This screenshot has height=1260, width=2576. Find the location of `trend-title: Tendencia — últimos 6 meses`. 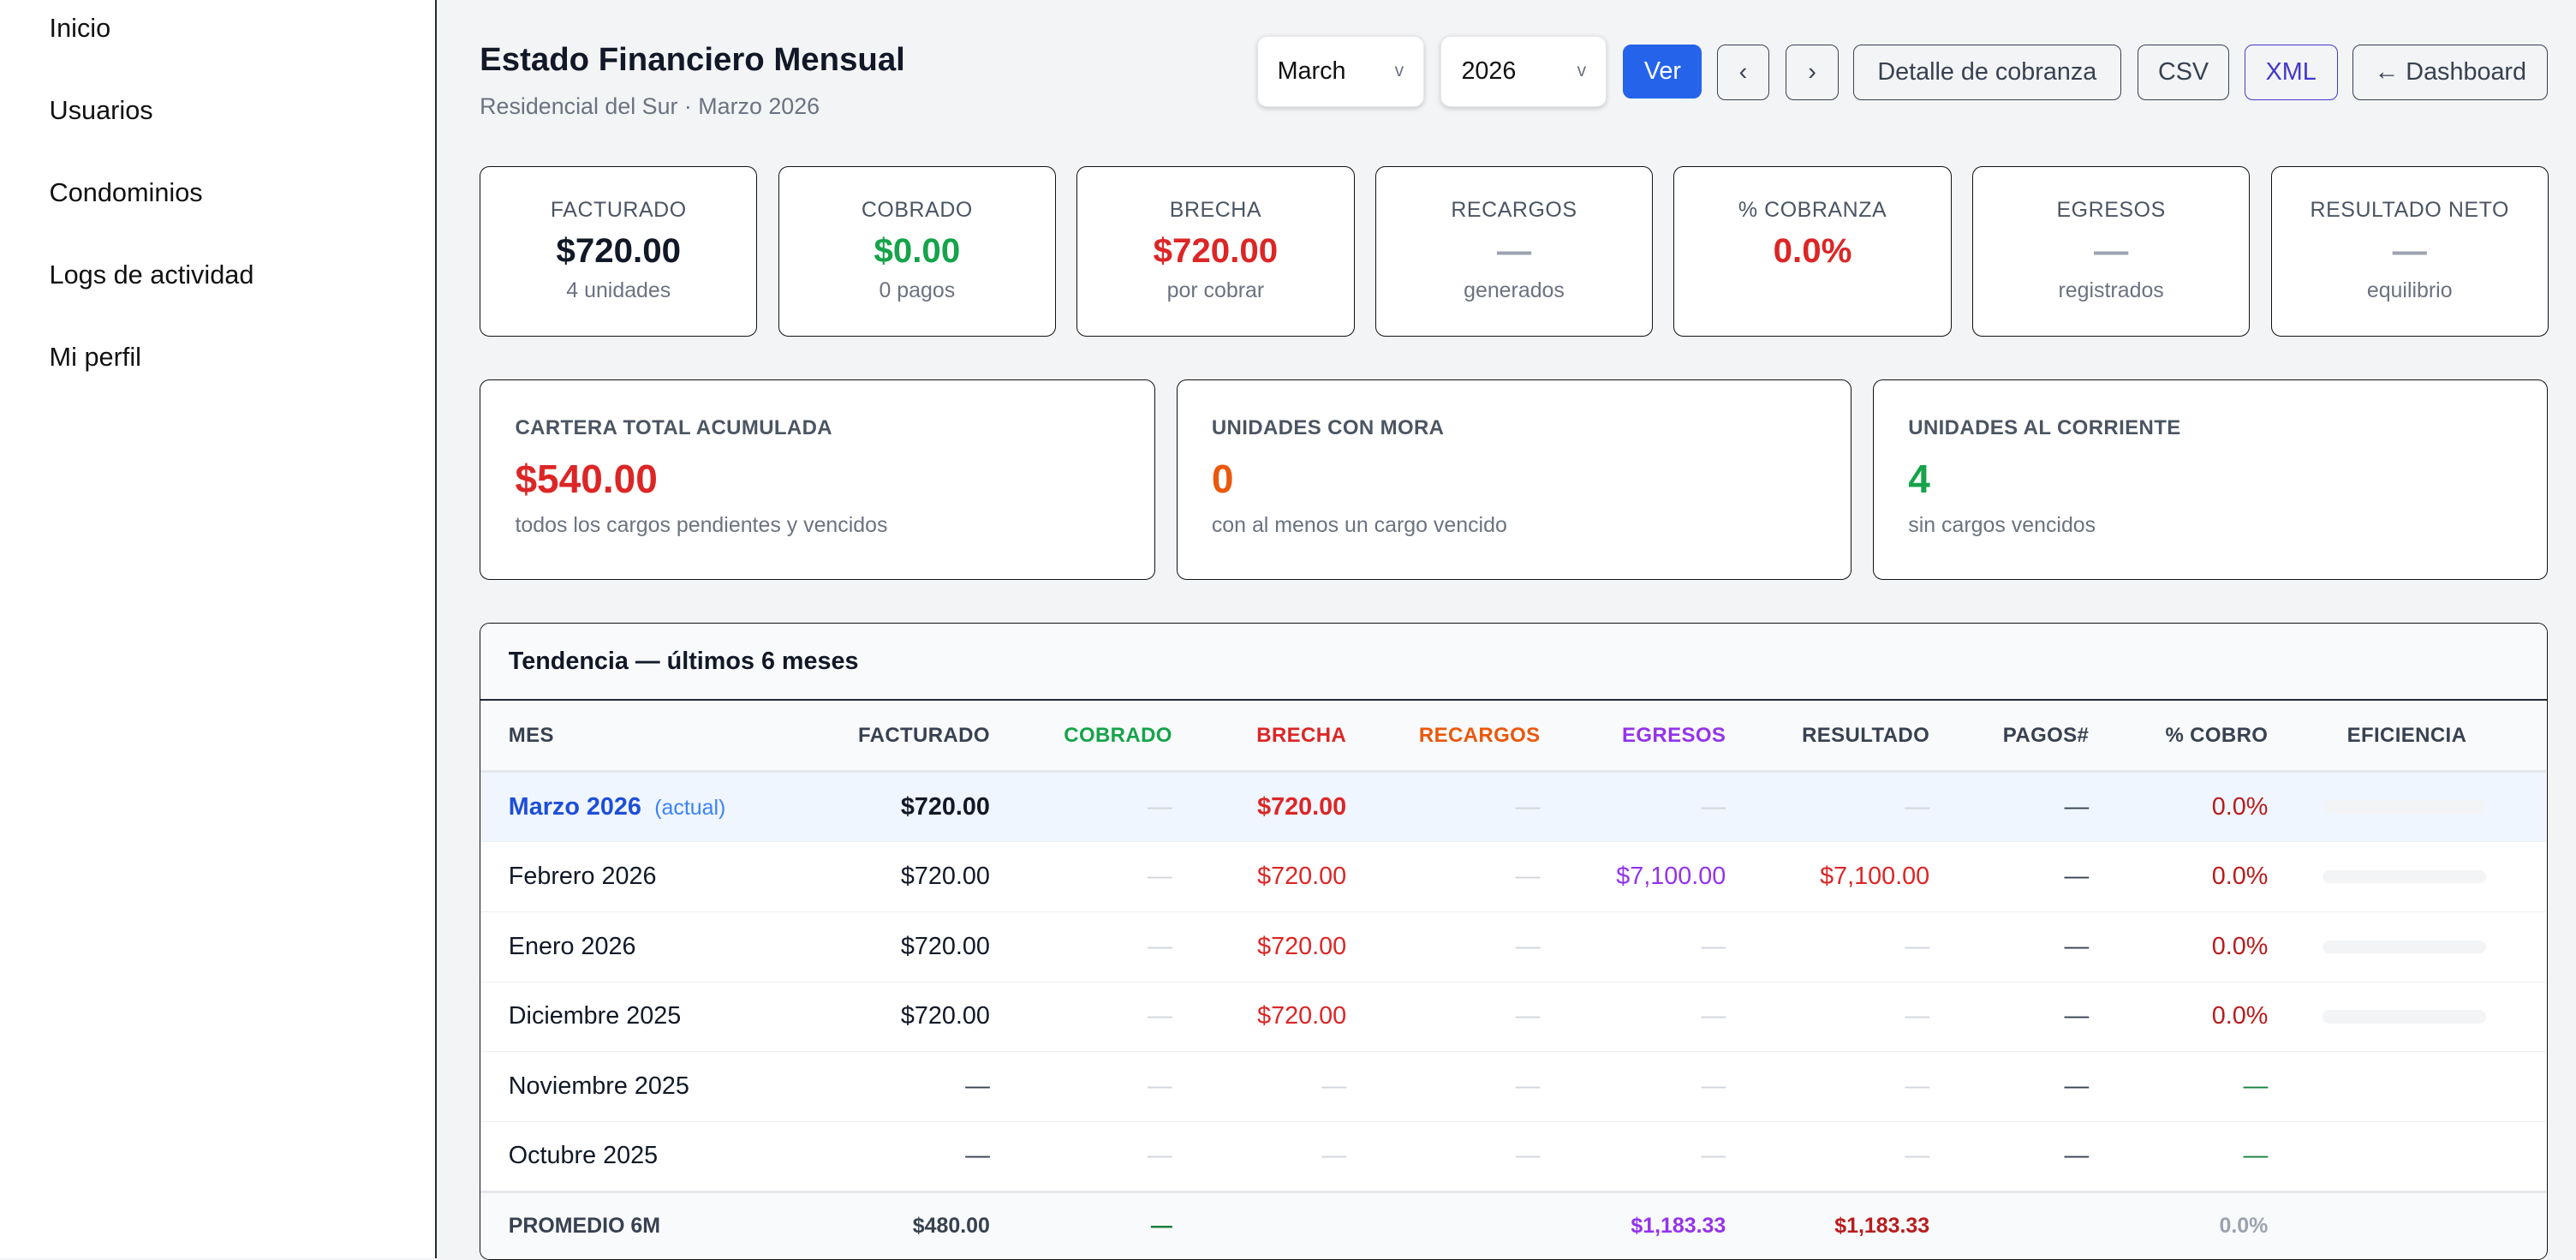

trend-title: Tendencia — últimos 6 meses is located at coordinates (1514, 663).